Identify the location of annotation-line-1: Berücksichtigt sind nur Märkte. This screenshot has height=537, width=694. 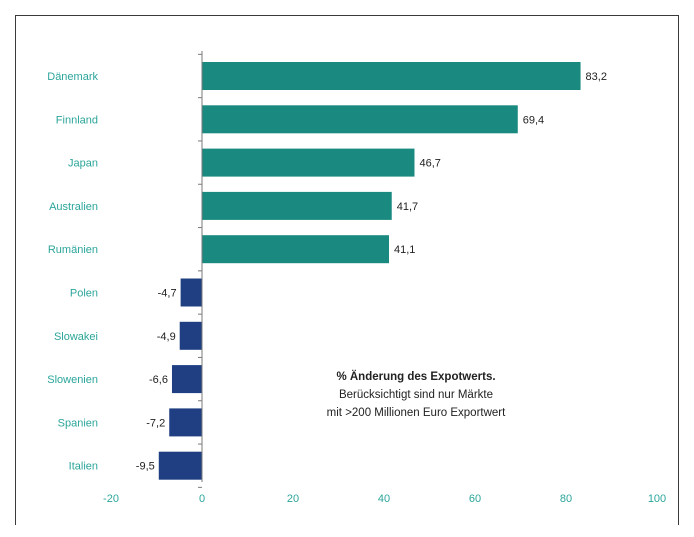
(416, 395).